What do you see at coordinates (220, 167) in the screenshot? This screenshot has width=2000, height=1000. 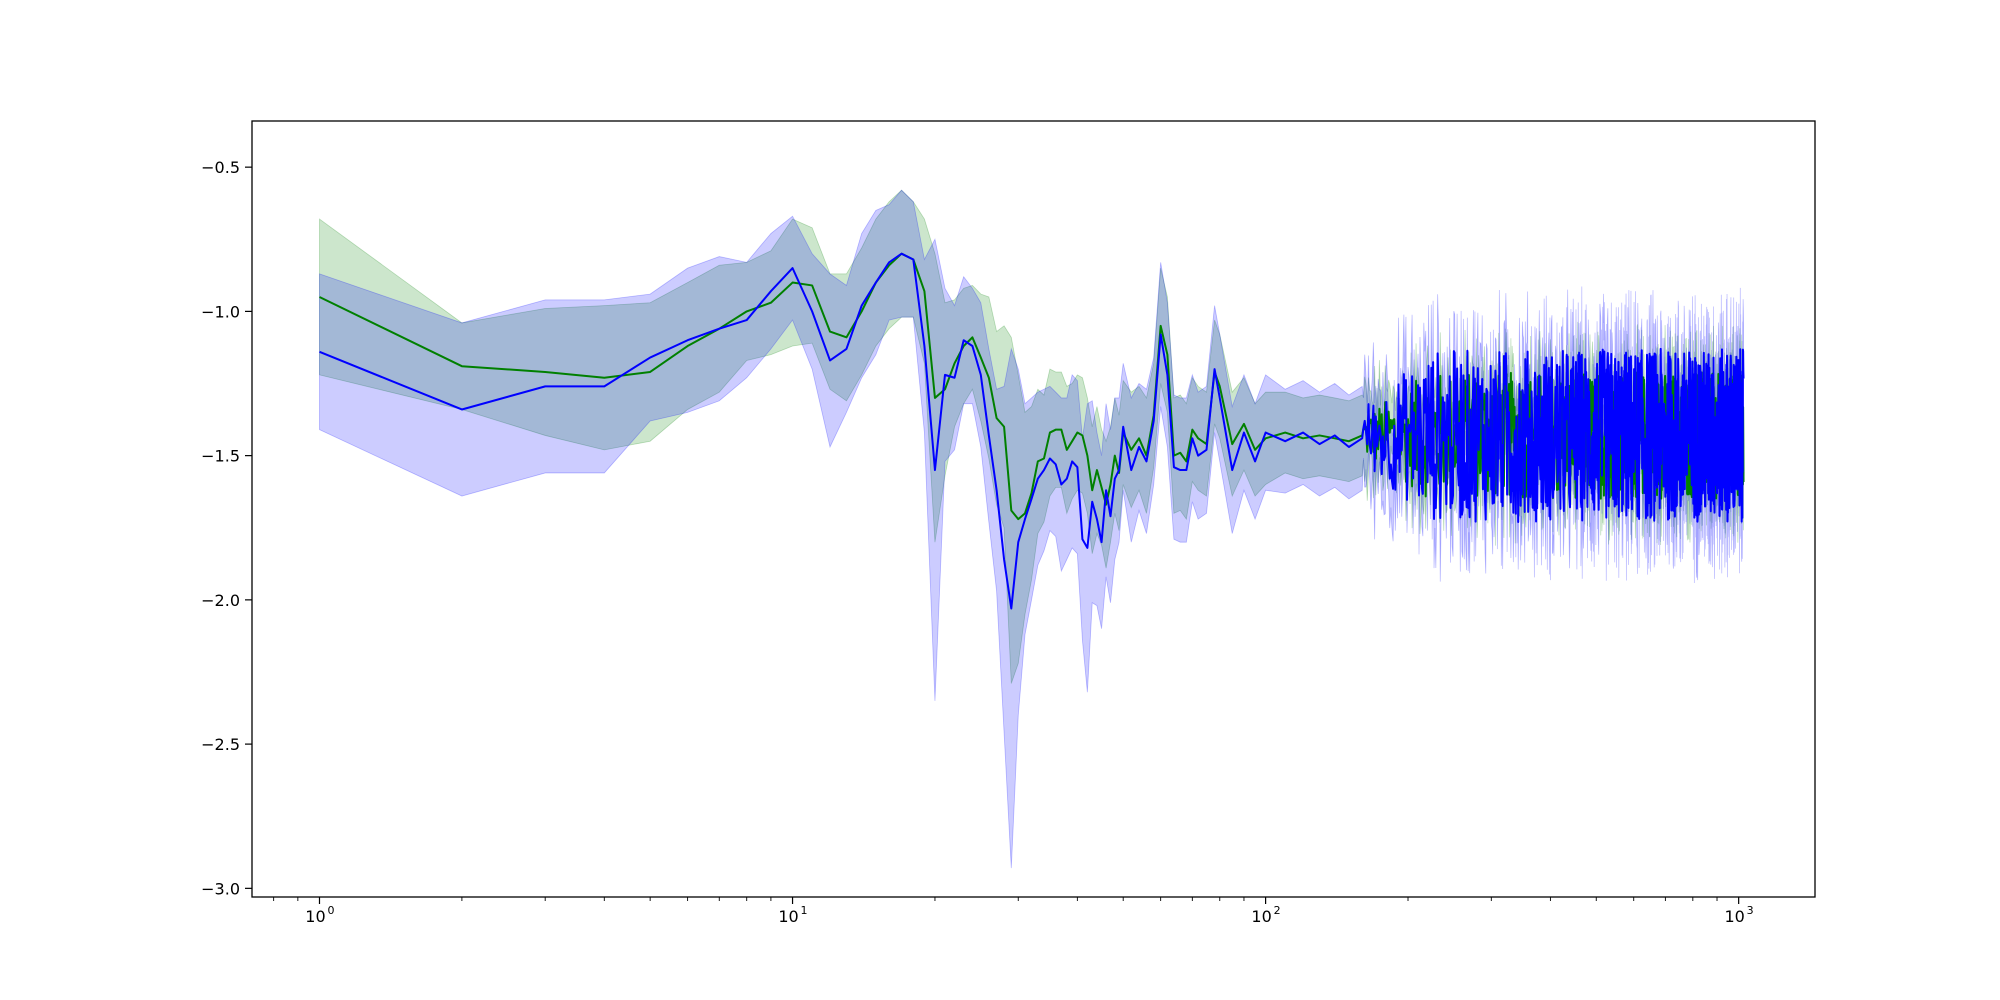 I see `y-tick-label: −0.5` at bounding box center [220, 167].